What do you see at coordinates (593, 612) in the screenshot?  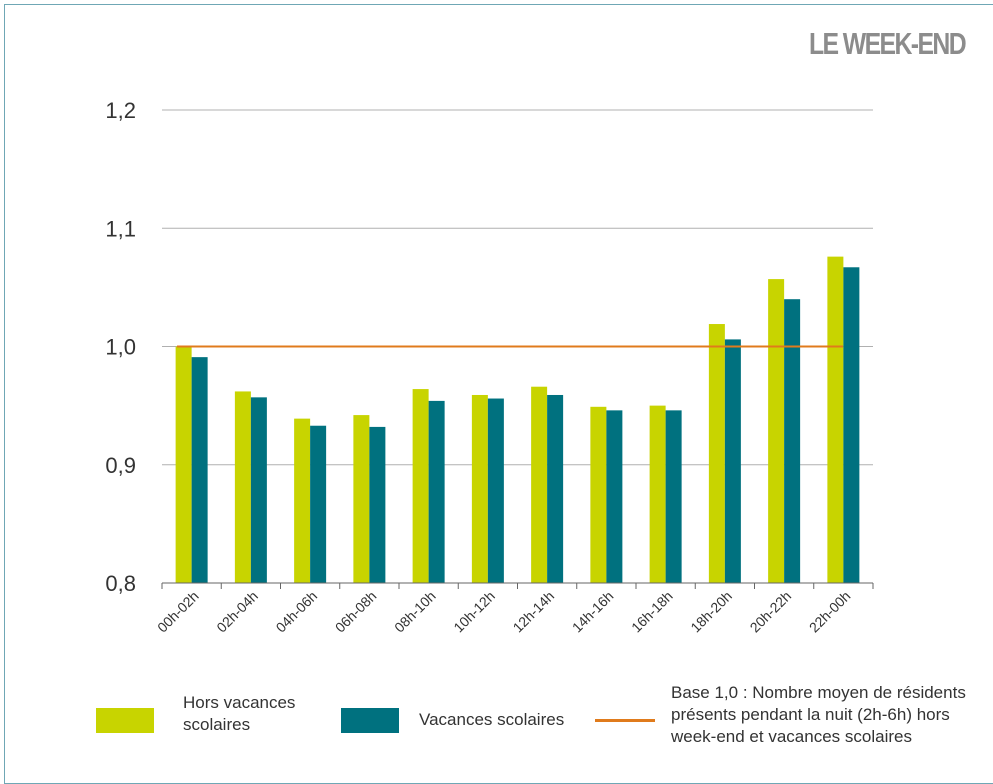 I see `x-tick-label: 14h-16h` at bounding box center [593, 612].